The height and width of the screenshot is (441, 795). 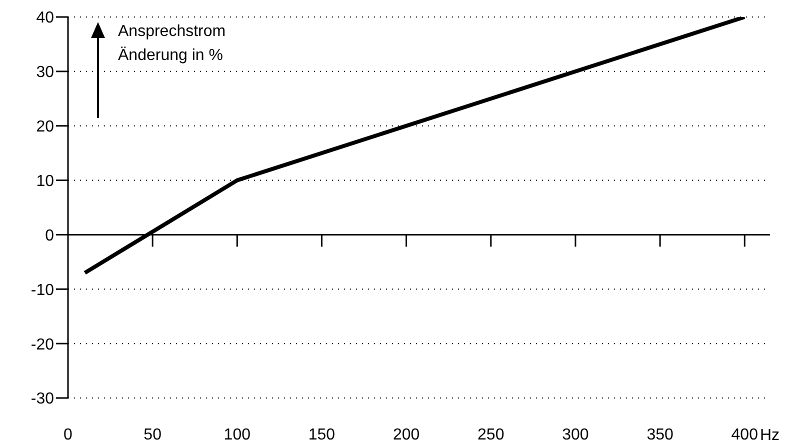 What do you see at coordinates (49, 235) in the screenshot?
I see `y-tick-label: 0` at bounding box center [49, 235].